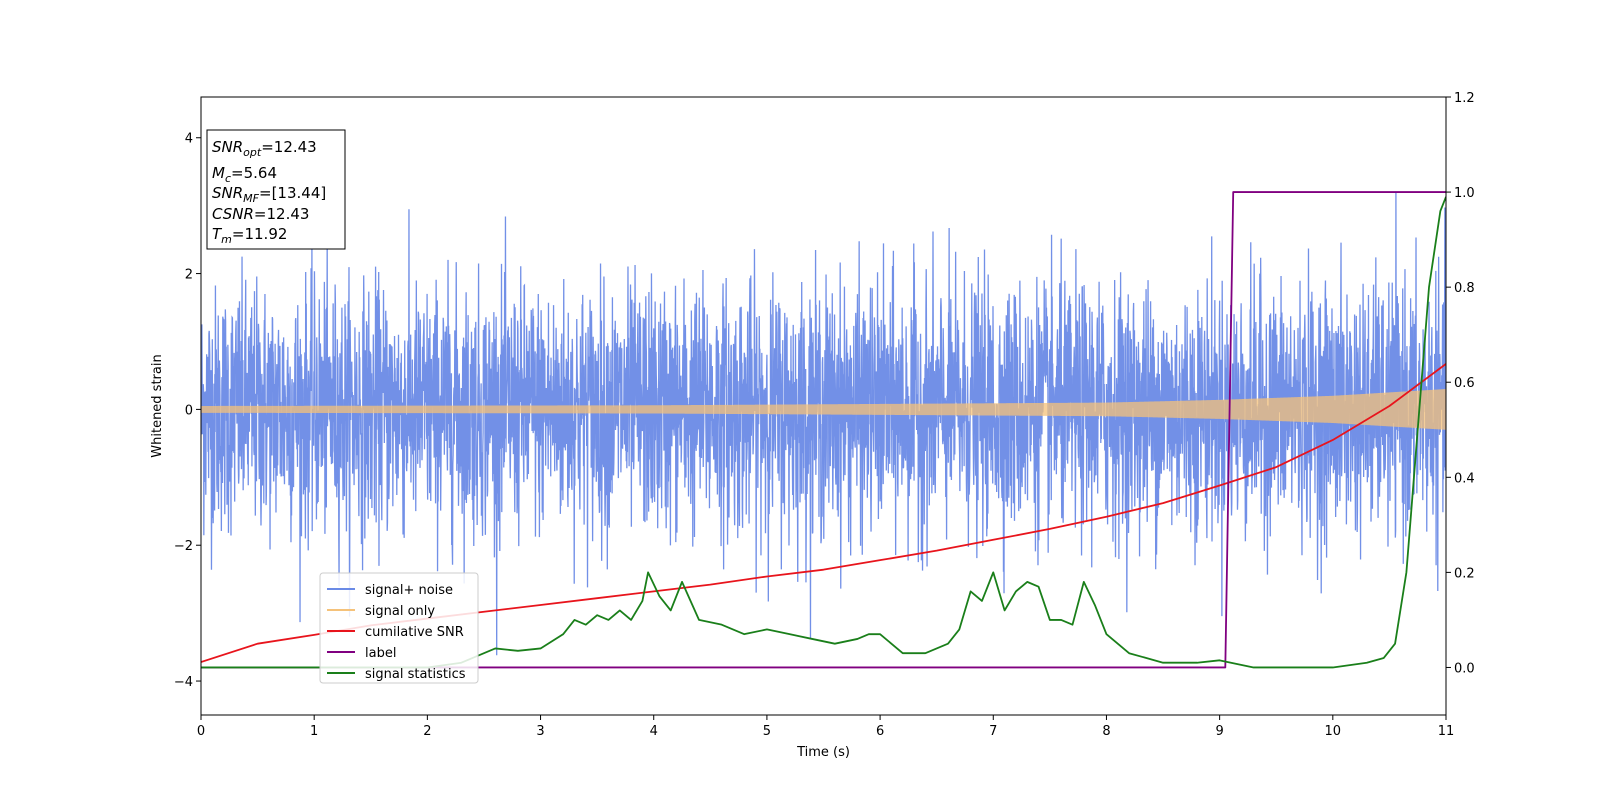 The height and width of the screenshot is (800, 1600). What do you see at coordinates (993, 731) in the screenshot?
I see `x-tick-label: 7` at bounding box center [993, 731].